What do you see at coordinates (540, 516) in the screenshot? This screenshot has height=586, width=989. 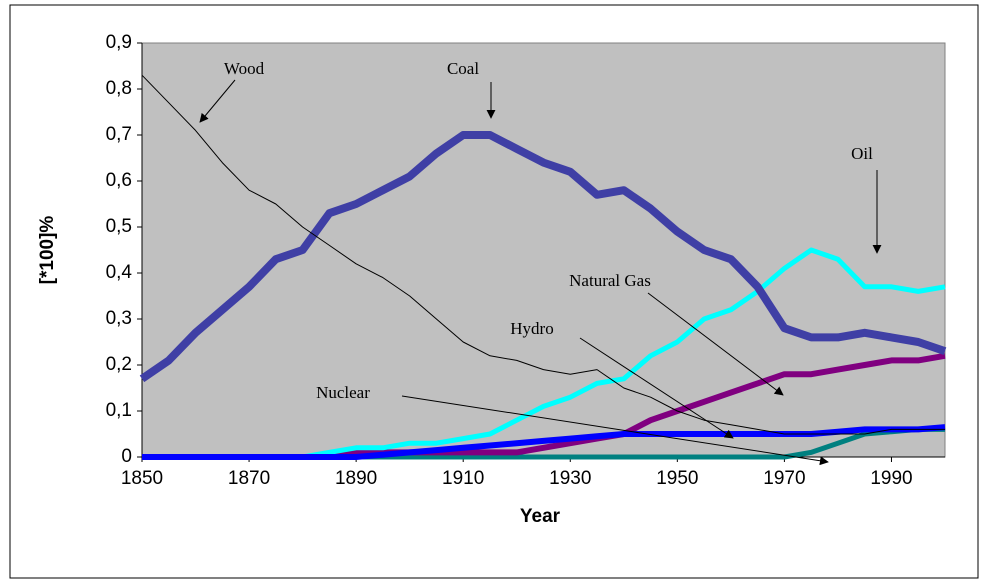 I see `x-axis-title: Year` at bounding box center [540, 516].